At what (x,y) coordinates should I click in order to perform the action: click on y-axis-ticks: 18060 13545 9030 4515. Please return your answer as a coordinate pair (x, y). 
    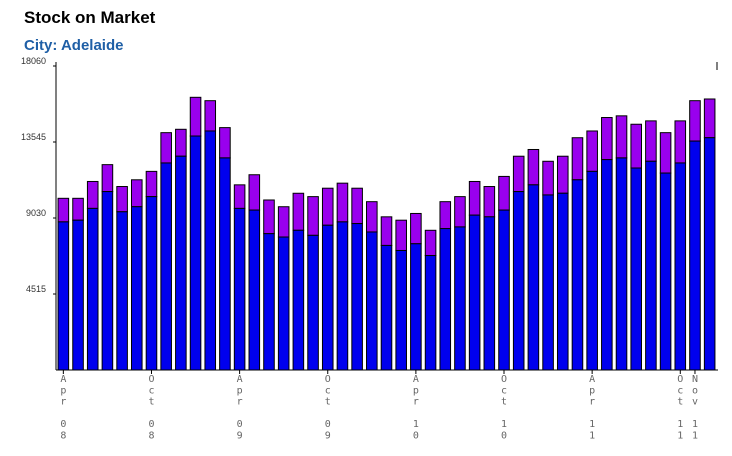
    Looking at the image, I should click on (38, 175).